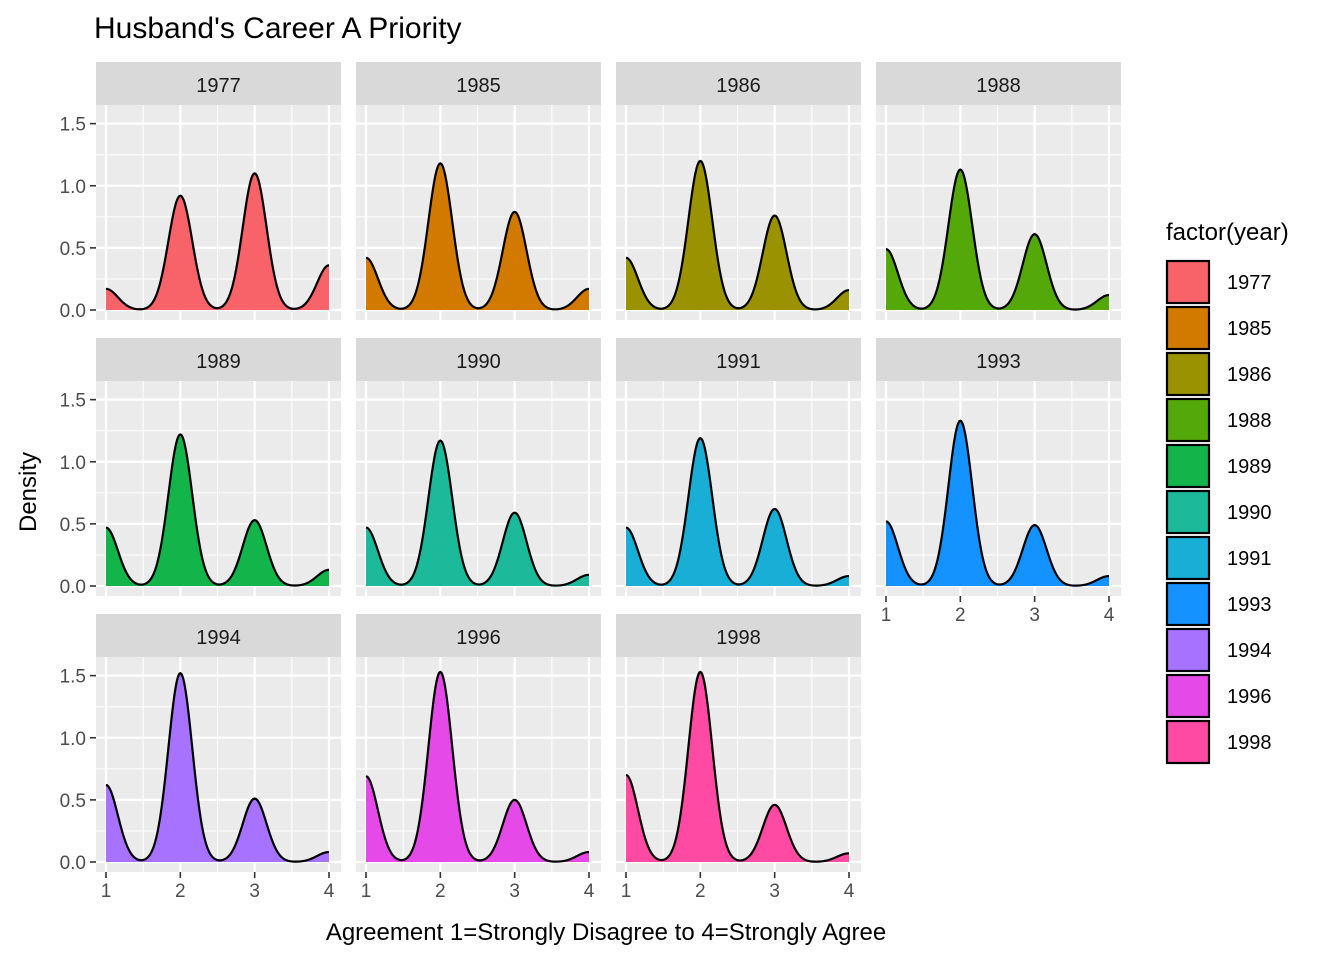 This screenshot has height=965, width=1344. I want to click on facet-strip-label: 1994, so click(218, 638).